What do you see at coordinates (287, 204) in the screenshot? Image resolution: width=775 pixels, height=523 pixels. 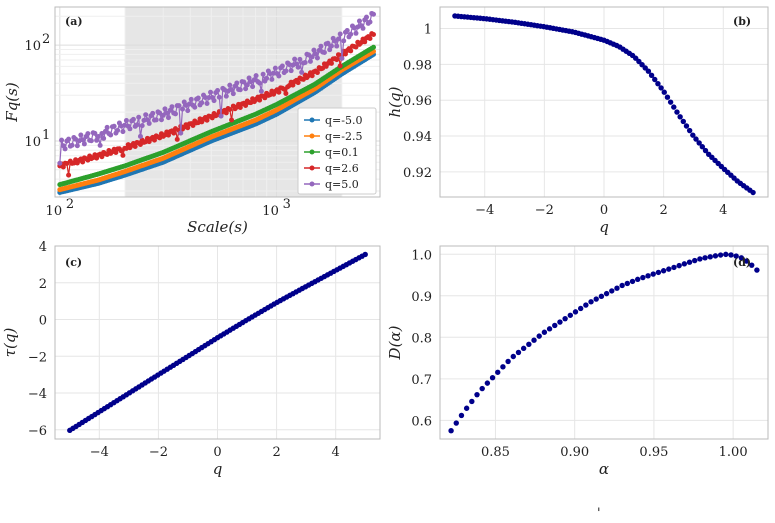 I see `x-tick-exp: 3` at bounding box center [287, 204].